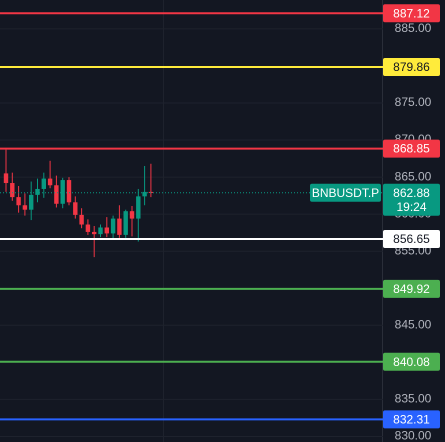 This screenshot has width=445, height=442. Describe the element at coordinates (413, 399) in the screenshot. I see `y-tick-label: 835.00` at that location.